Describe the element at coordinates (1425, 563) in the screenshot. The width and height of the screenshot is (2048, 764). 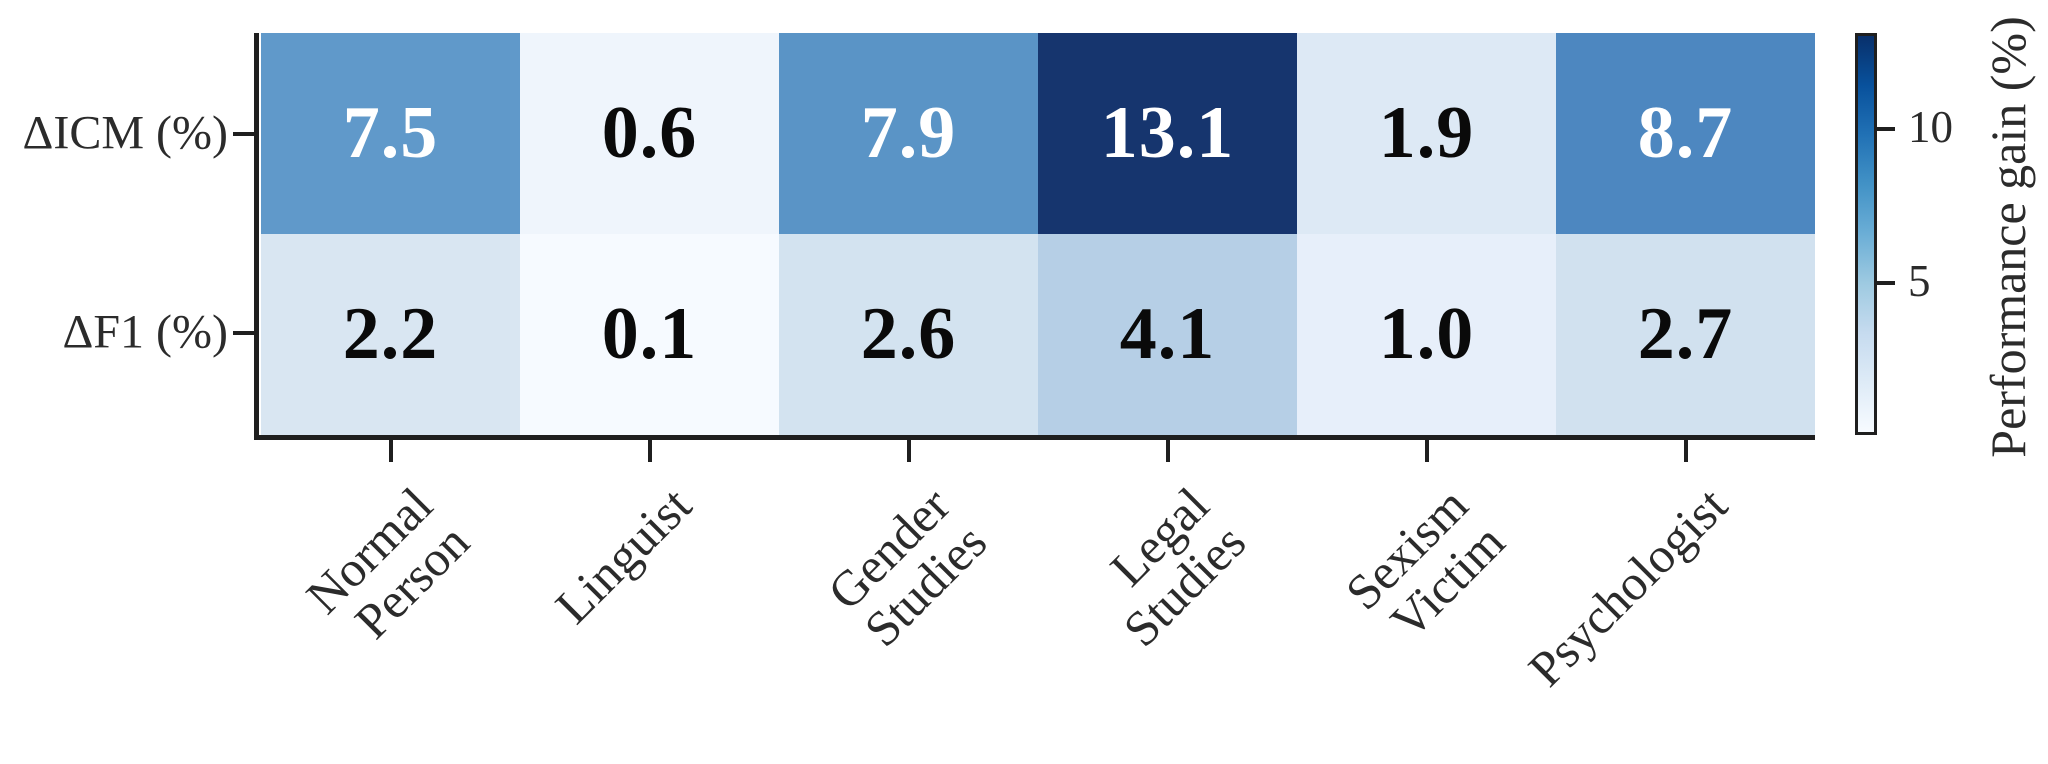
I see `x-label: Sexism Victim` at that location.